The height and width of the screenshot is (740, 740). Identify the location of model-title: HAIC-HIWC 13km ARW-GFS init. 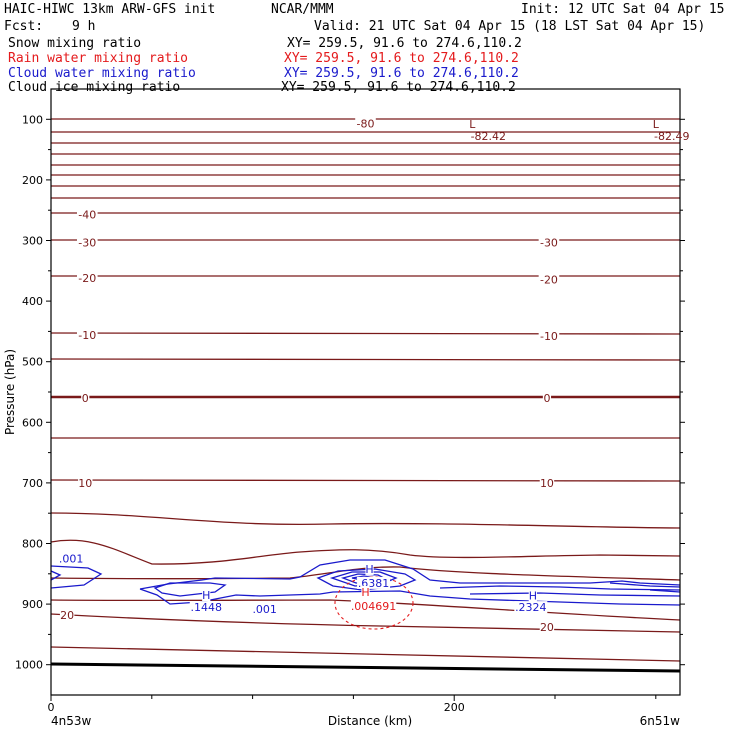
(110, 9).